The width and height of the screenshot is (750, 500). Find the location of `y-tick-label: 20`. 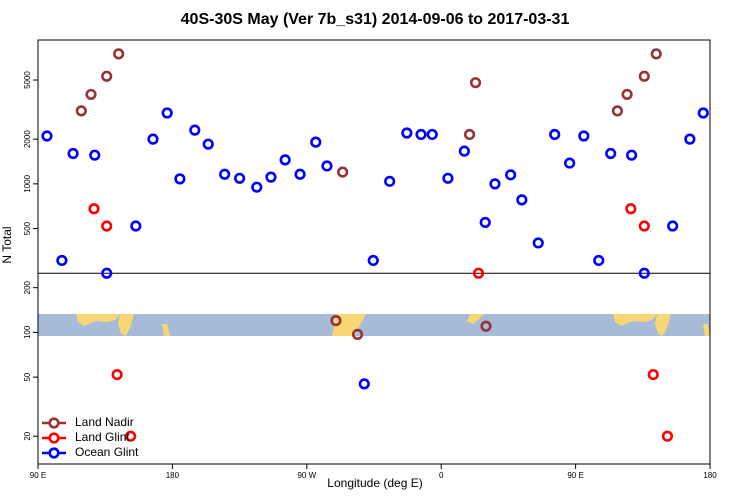

y-tick-label: 20 is located at coordinates (27, 435).